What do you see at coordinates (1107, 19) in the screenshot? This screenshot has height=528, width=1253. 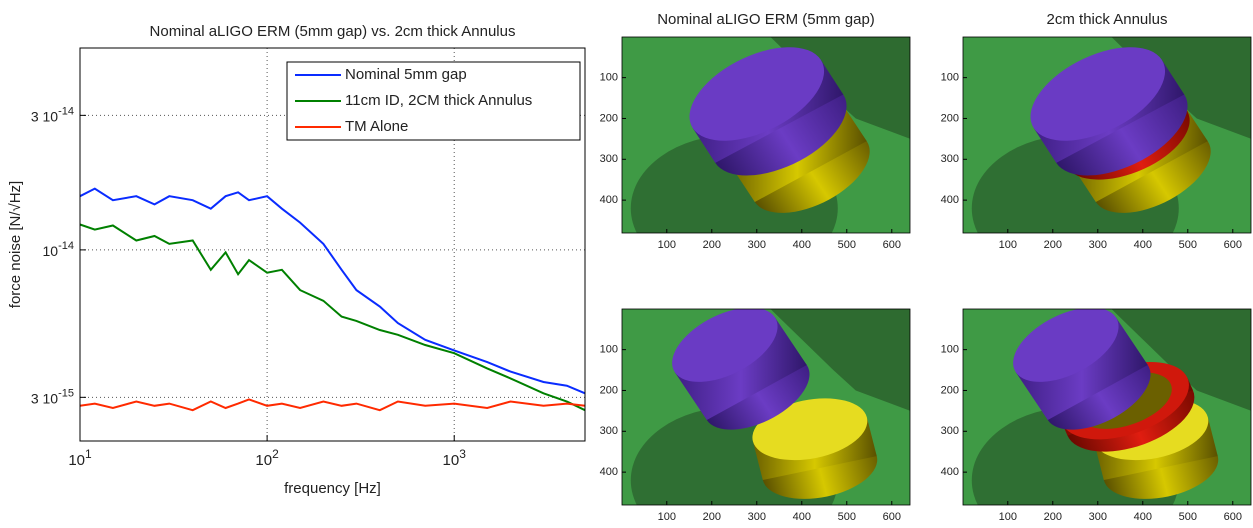 I see `panel-title: 2cm thick Annulus` at bounding box center [1107, 19].